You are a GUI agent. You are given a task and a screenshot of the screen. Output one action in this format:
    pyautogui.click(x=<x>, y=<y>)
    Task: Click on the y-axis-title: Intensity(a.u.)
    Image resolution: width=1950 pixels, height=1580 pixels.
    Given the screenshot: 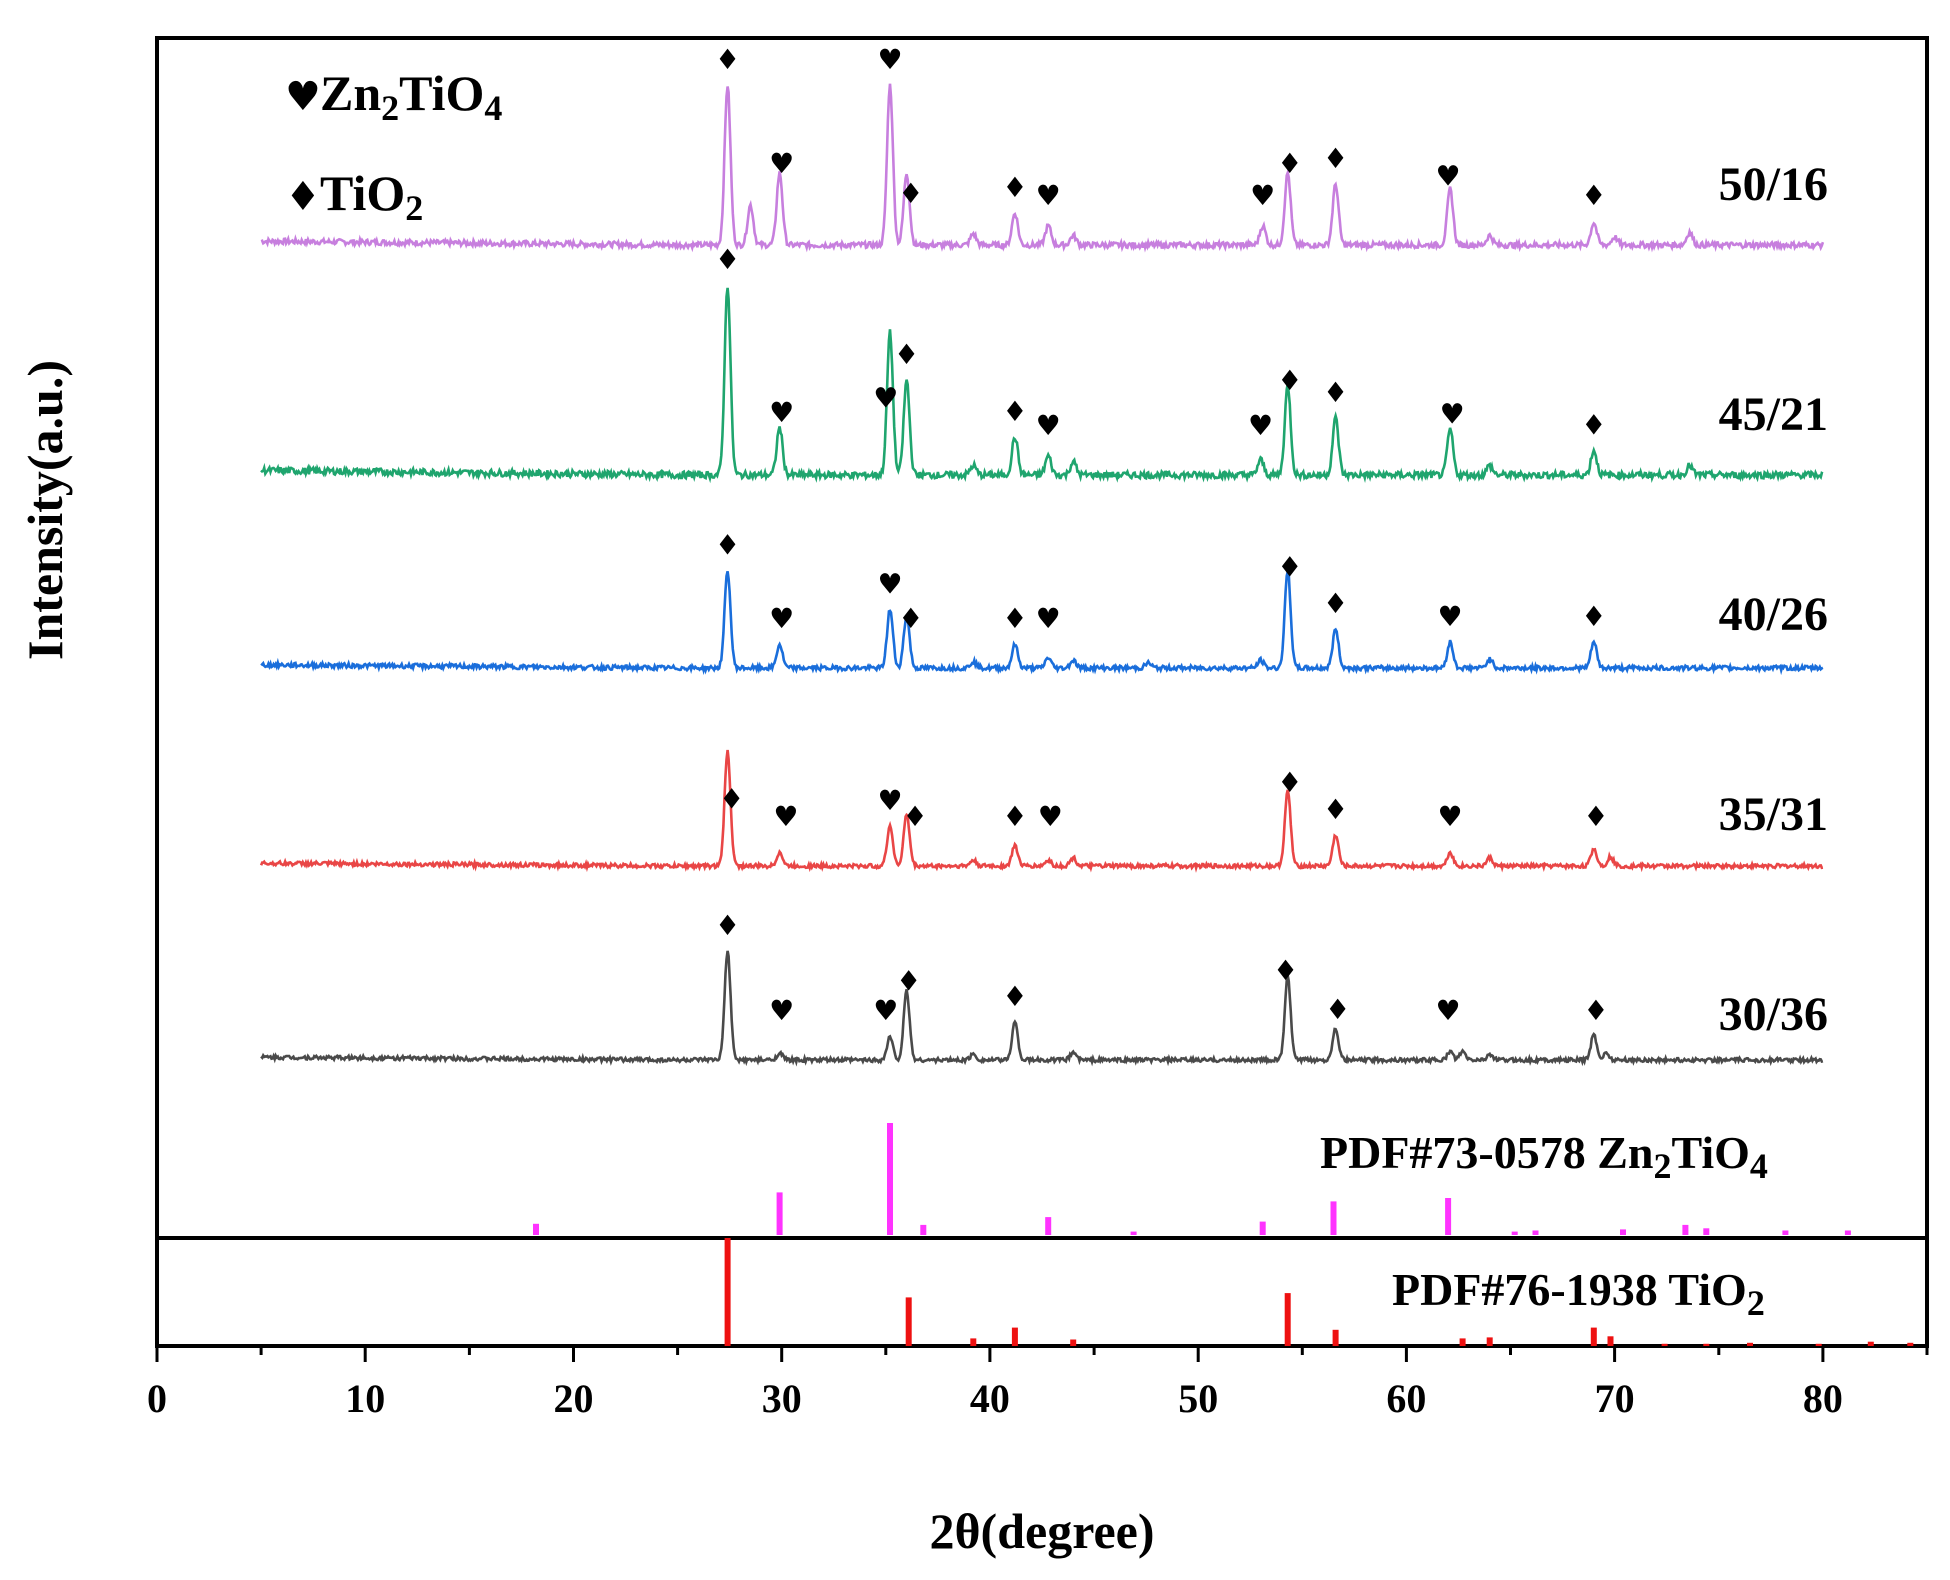 What is the action you would take?
    pyautogui.click(x=45, y=510)
    